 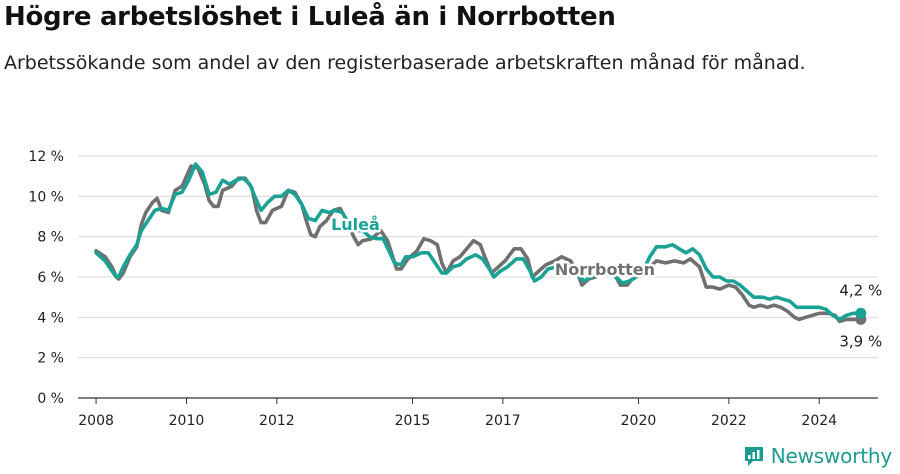 What do you see at coordinates (355, 224) in the screenshot?
I see `series-label-lulea: Luleå` at bounding box center [355, 224].